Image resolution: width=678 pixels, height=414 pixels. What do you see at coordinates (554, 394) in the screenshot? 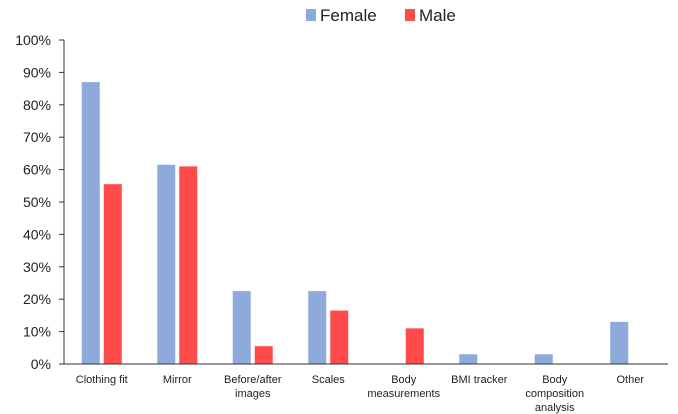
I see `x-tick-label: Body composition analysis` at bounding box center [554, 394].